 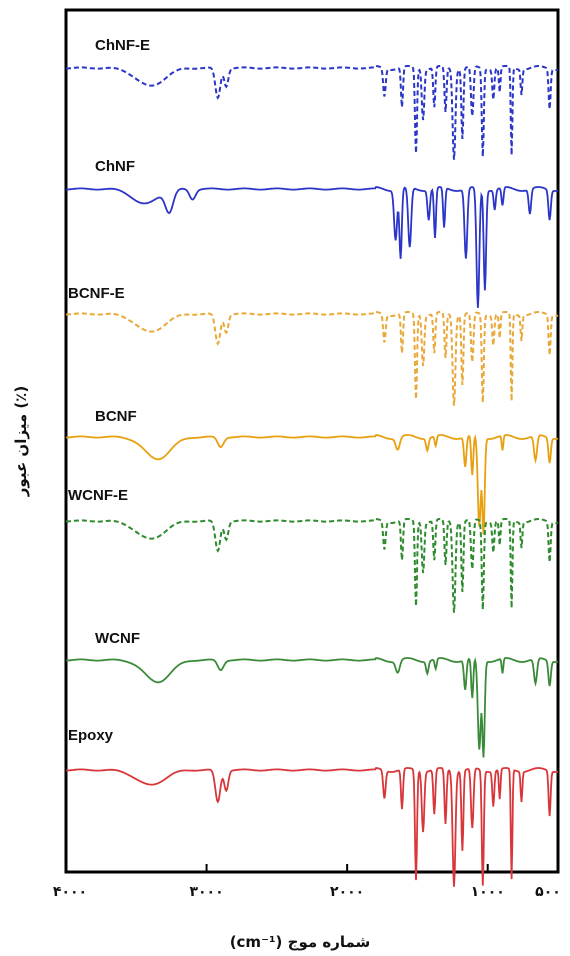 What do you see at coordinates (312, 707) in the screenshot?
I see `series-line-wcnf` at bounding box center [312, 707].